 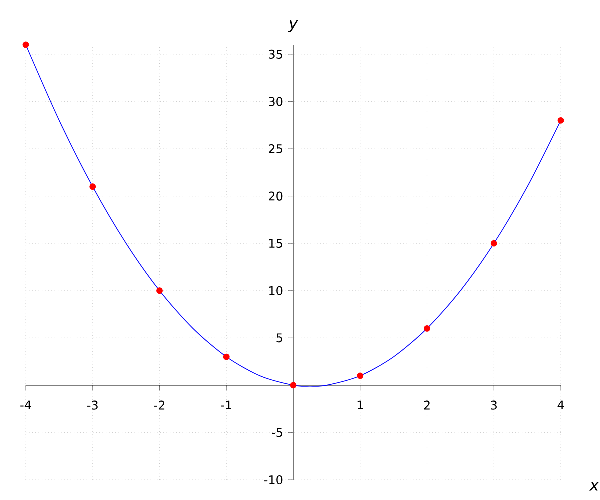 I want to click on y-tick-label: 30, so click(x=276, y=101).